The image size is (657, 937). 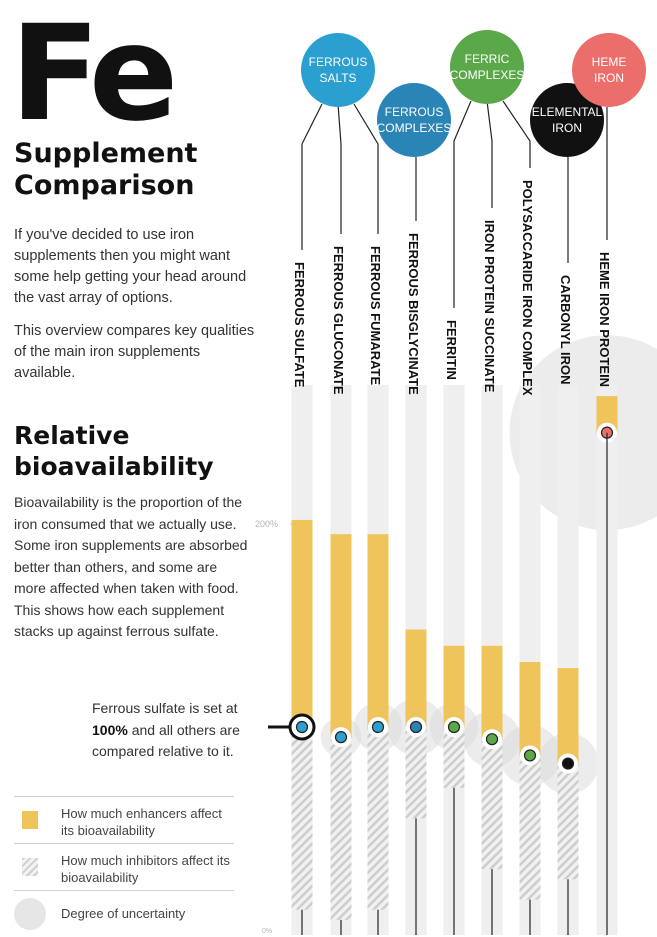 What do you see at coordinates (302, 818) in the screenshot?
I see `inhibitor-bar-ferrous-sulfate` at bounding box center [302, 818].